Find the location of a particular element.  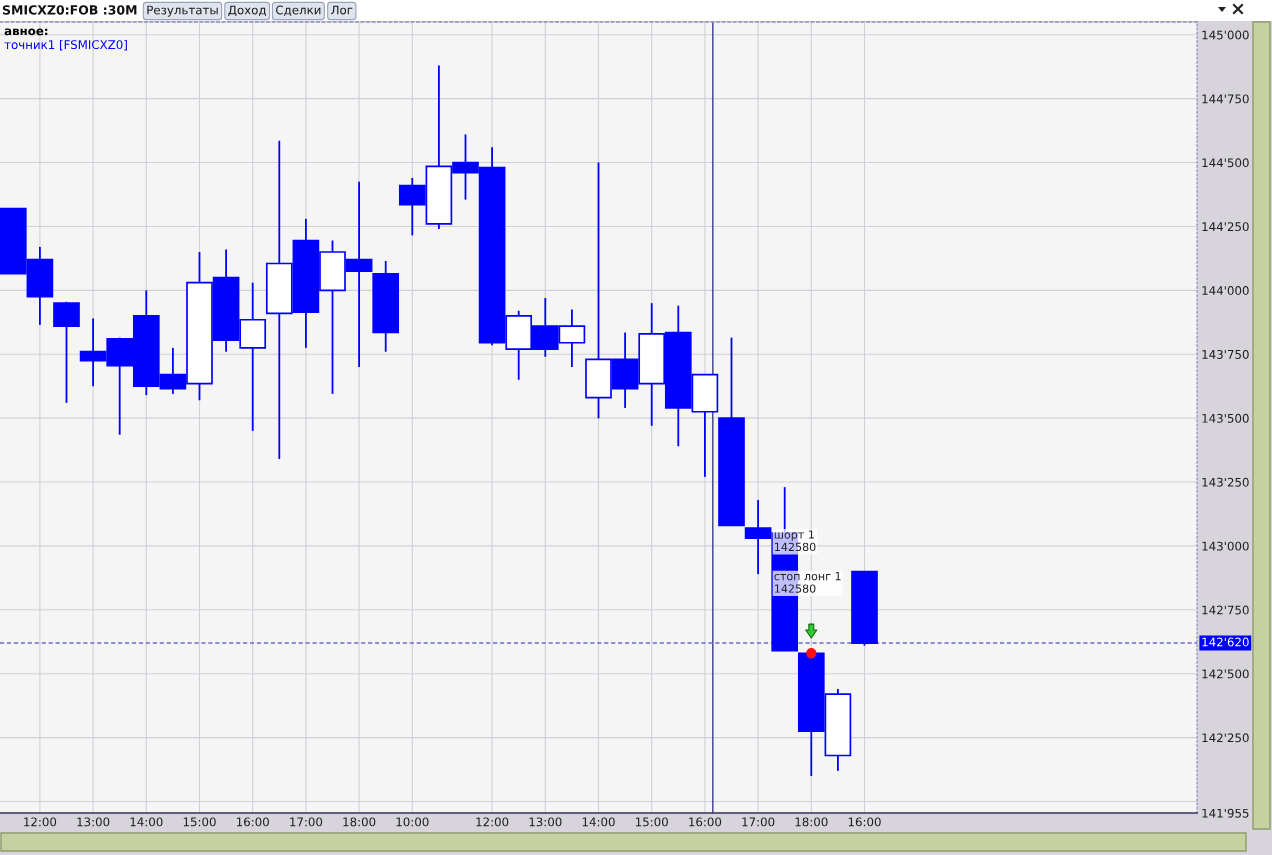

annotation: шорт 1 142580 is located at coordinates (795, 541).